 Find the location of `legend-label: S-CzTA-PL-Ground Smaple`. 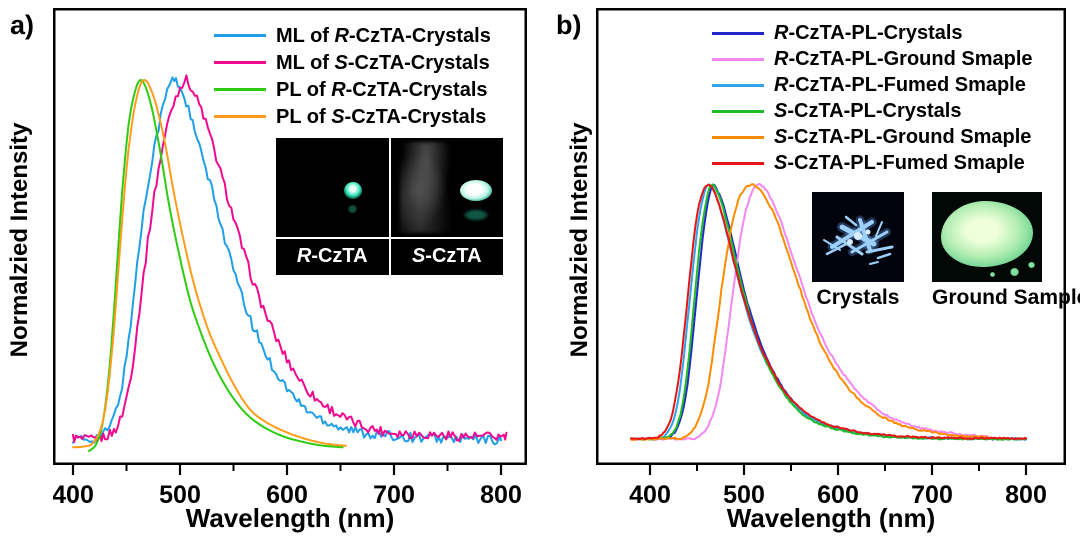

legend-label: S-CzTA-PL-Ground Smaple is located at coordinates (903, 137).